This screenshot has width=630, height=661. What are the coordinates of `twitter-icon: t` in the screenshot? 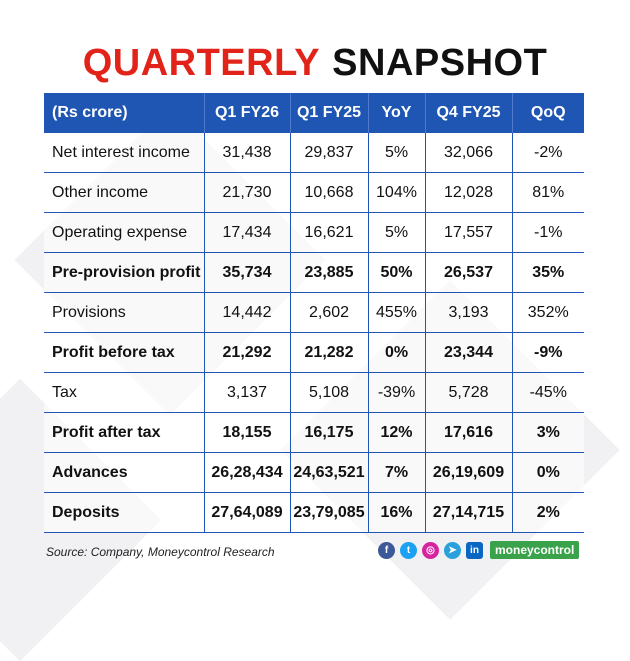 It's located at (408, 550).